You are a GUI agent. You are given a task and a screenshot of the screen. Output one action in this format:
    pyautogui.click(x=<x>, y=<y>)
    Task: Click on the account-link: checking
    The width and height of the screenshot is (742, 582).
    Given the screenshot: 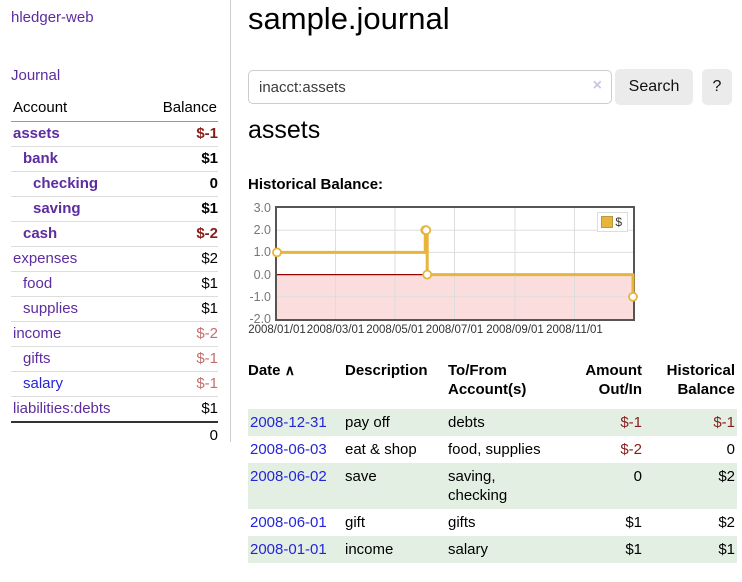 What is the action you would take?
    pyautogui.click(x=66, y=183)
    